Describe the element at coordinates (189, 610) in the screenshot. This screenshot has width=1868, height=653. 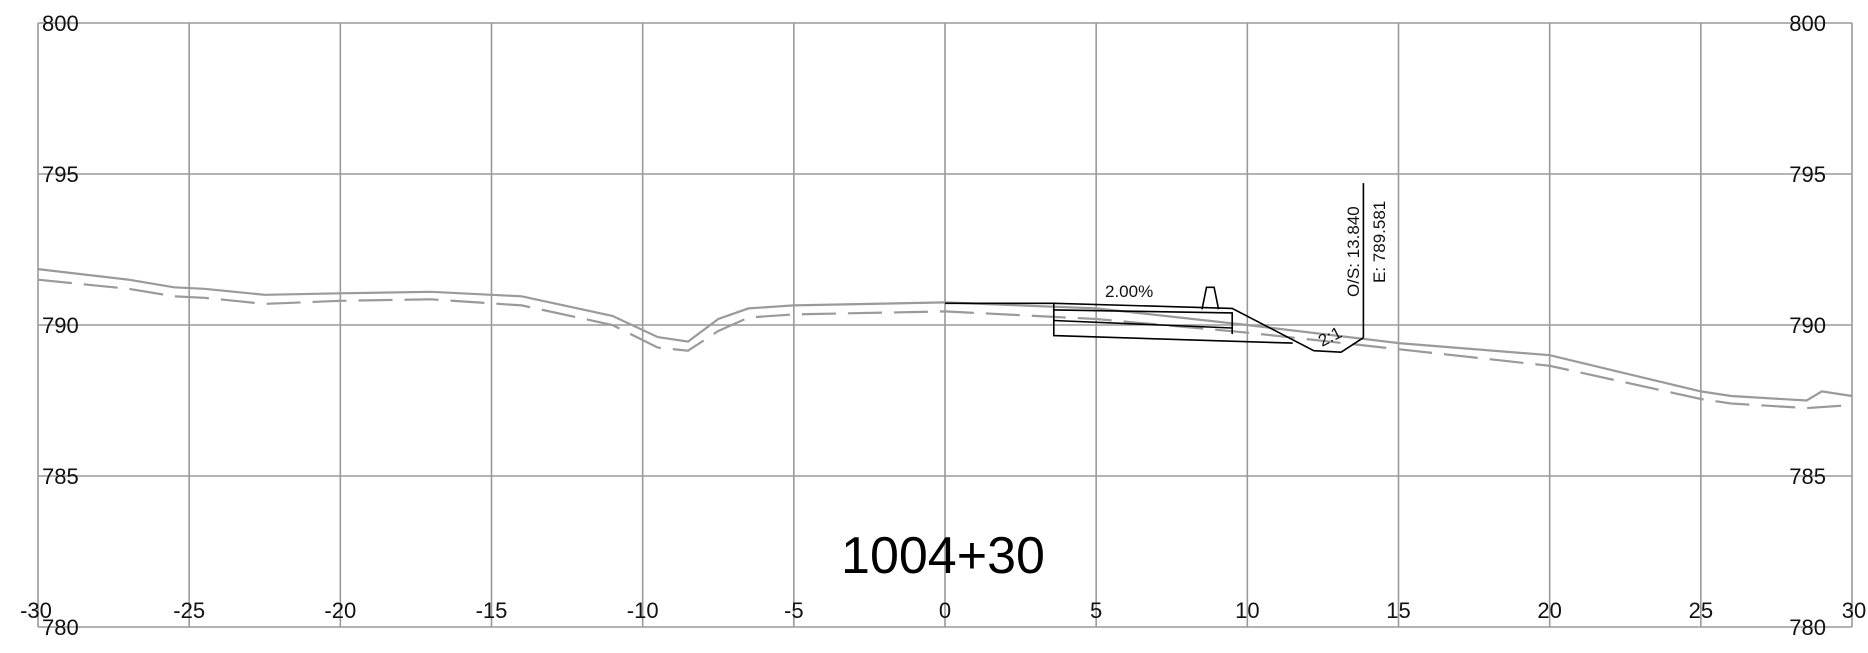
I see `x-tick-label: -25` at that location.